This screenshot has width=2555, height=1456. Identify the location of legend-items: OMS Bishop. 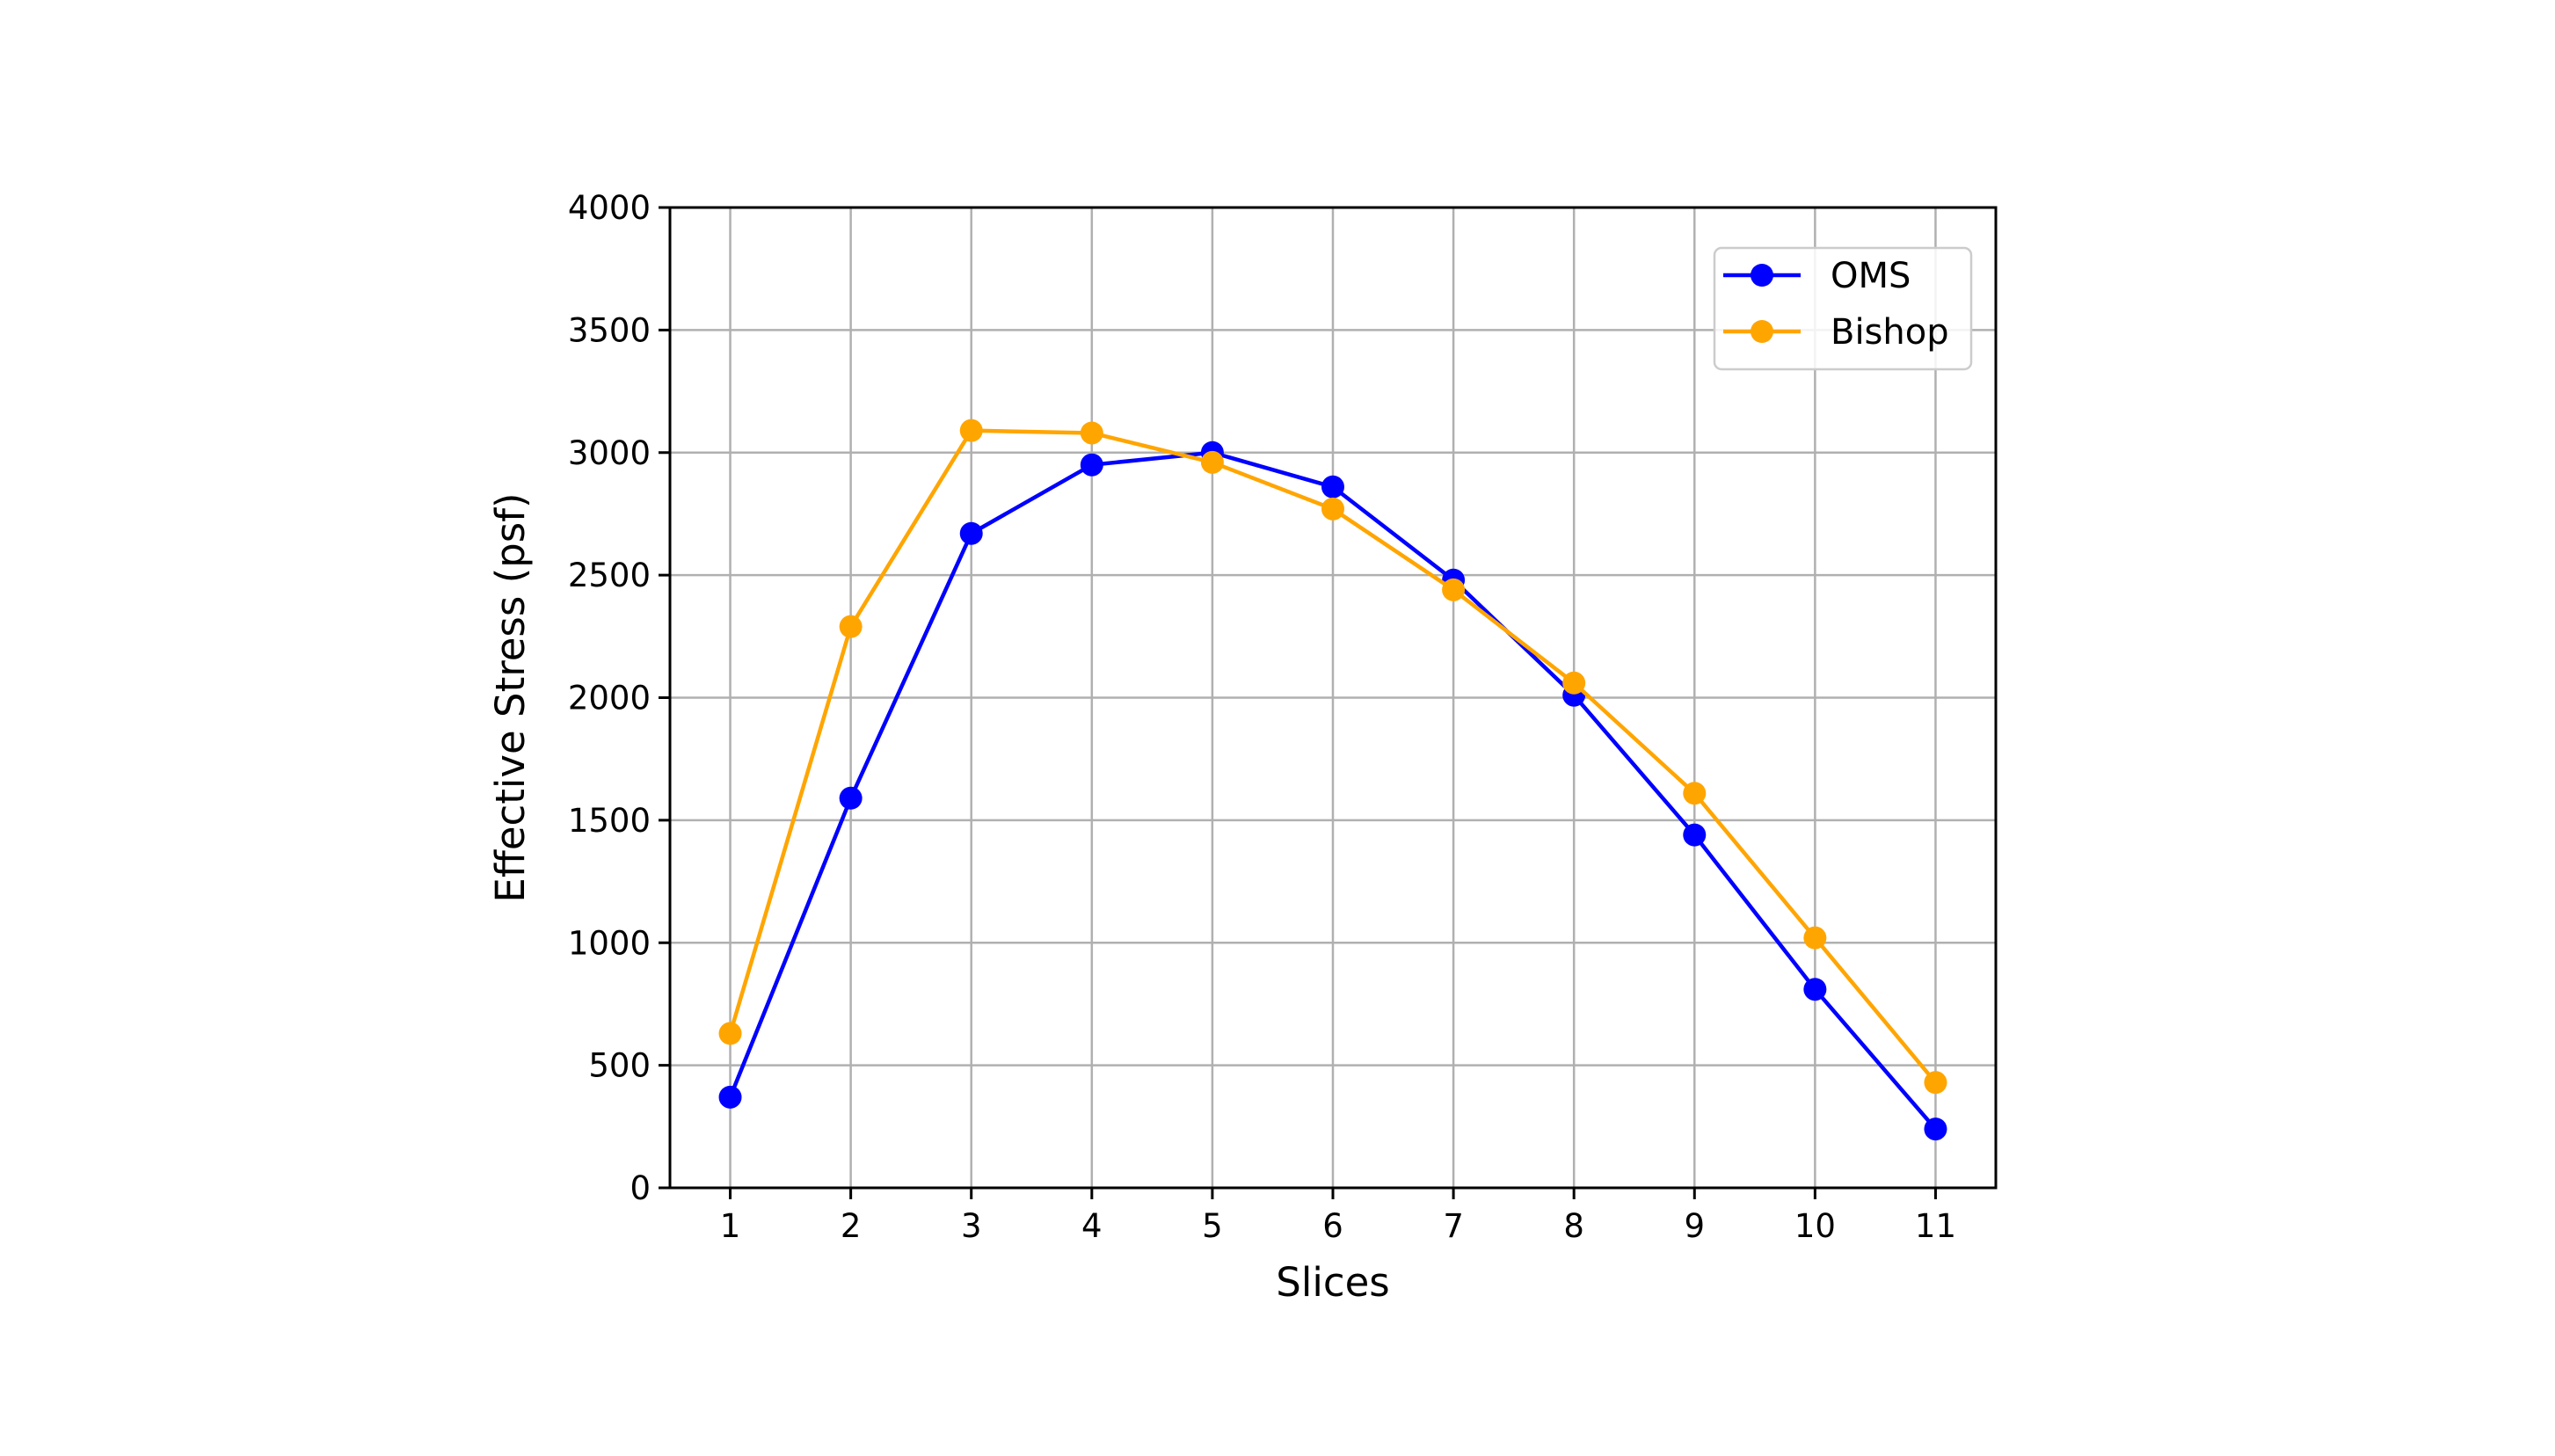
(1836, 304).